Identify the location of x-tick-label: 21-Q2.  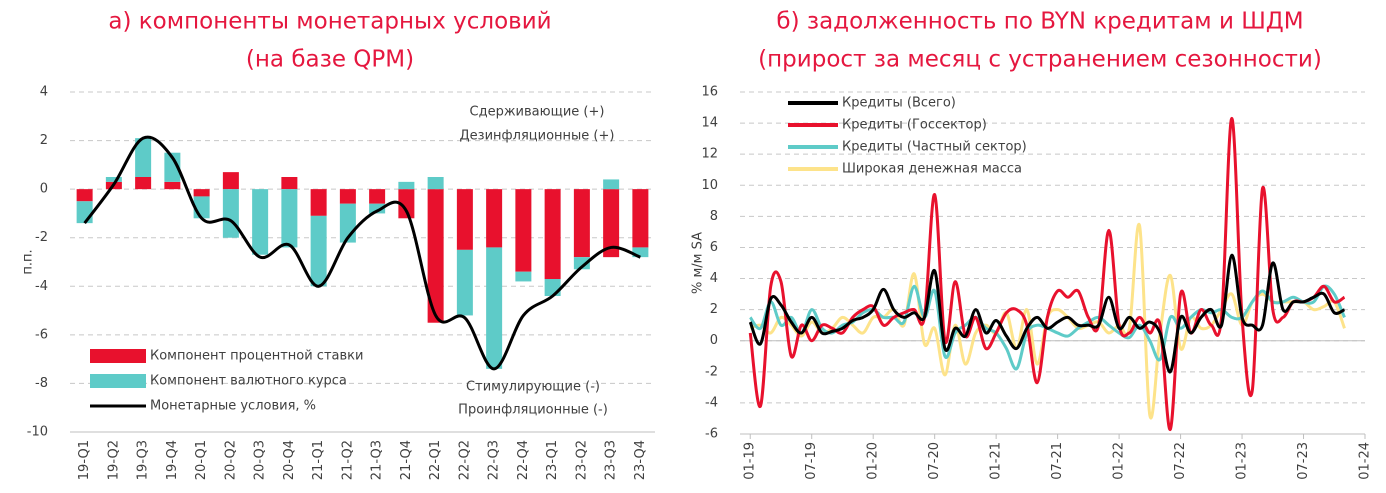
(347, 460).